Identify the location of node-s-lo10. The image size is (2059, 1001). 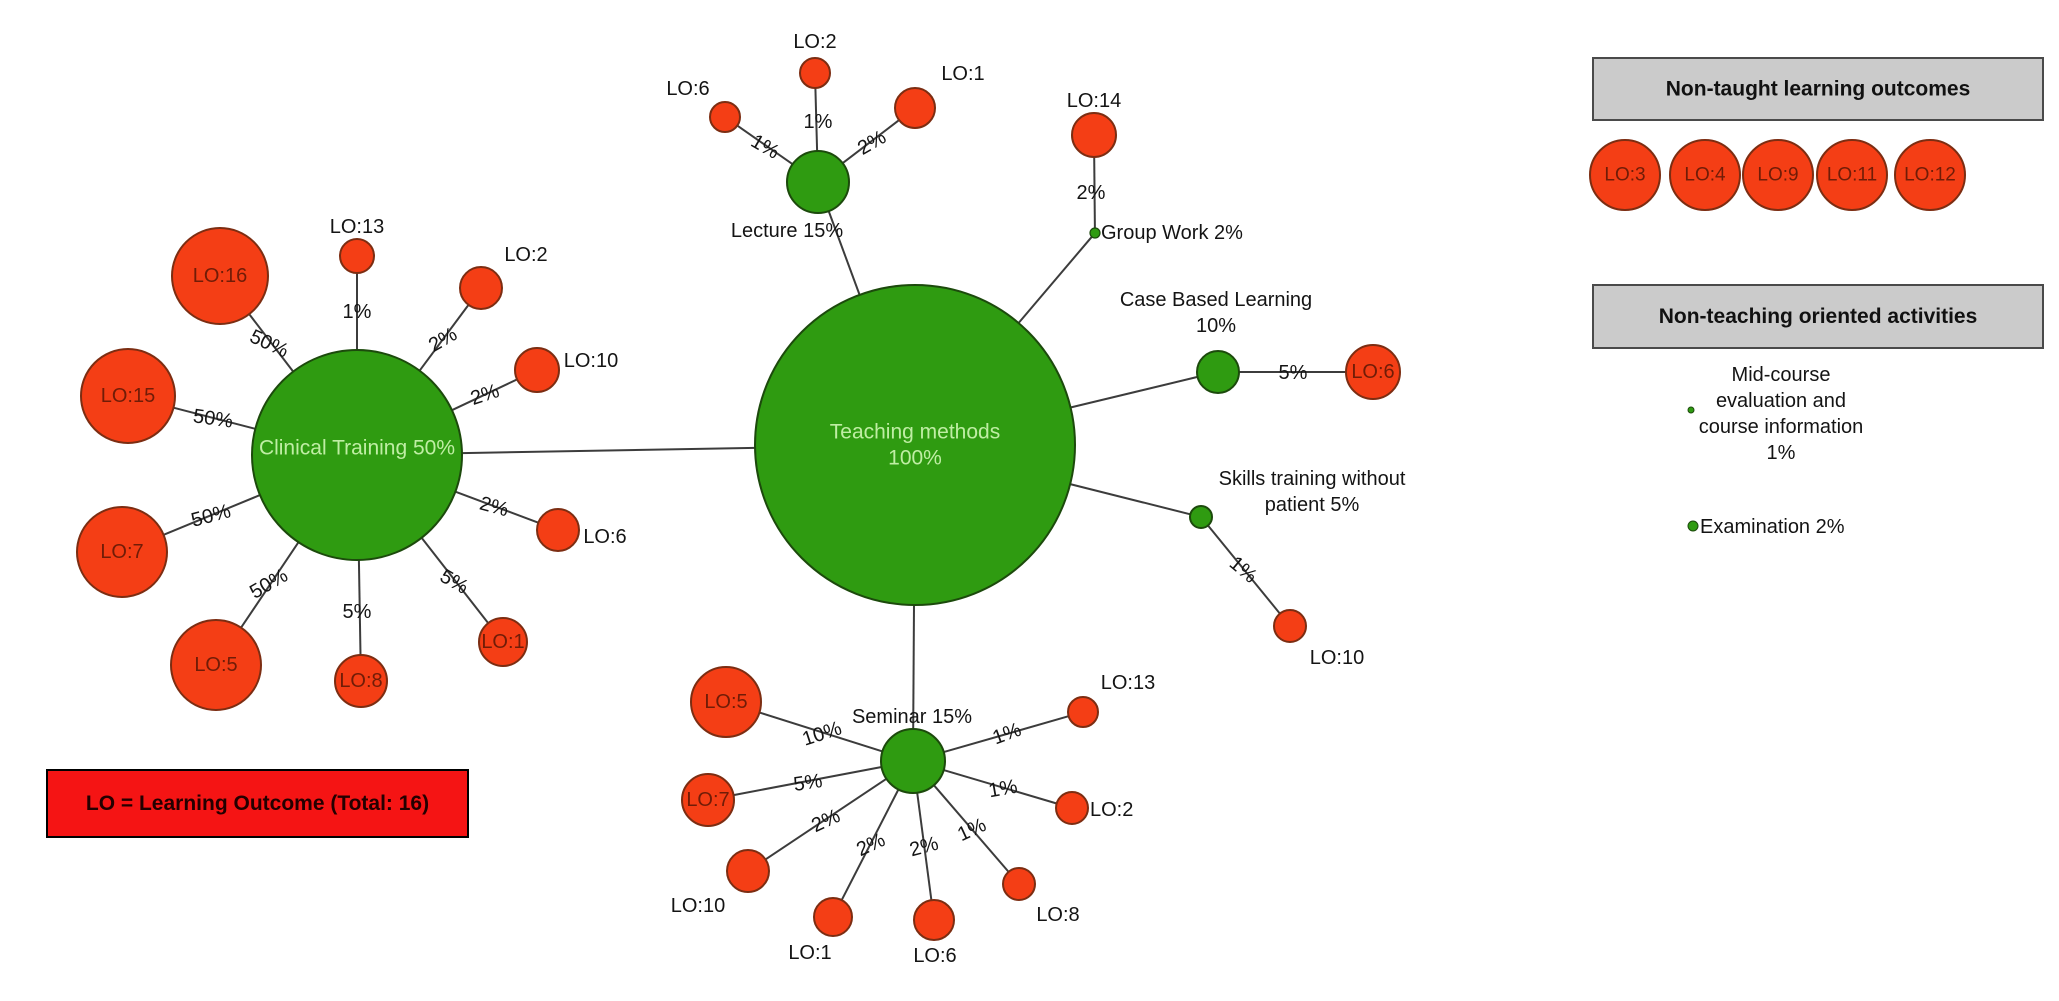
(1290, 626).